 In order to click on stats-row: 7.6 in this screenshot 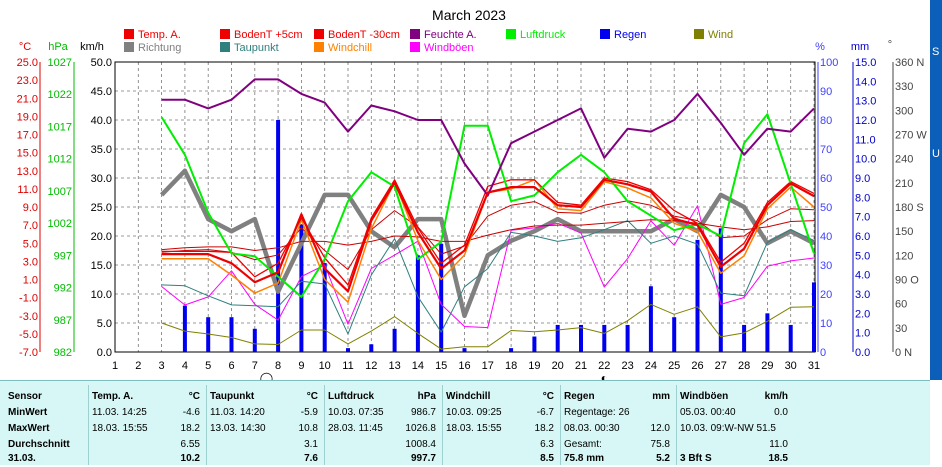, I will do `click(265, 460)`.